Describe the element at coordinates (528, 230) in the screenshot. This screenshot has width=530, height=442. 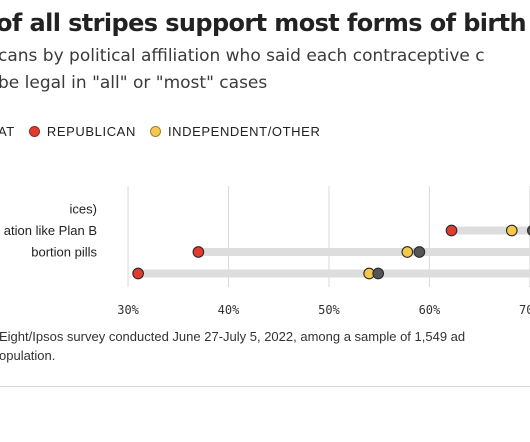
I see `dot-s2-r1` at that location.